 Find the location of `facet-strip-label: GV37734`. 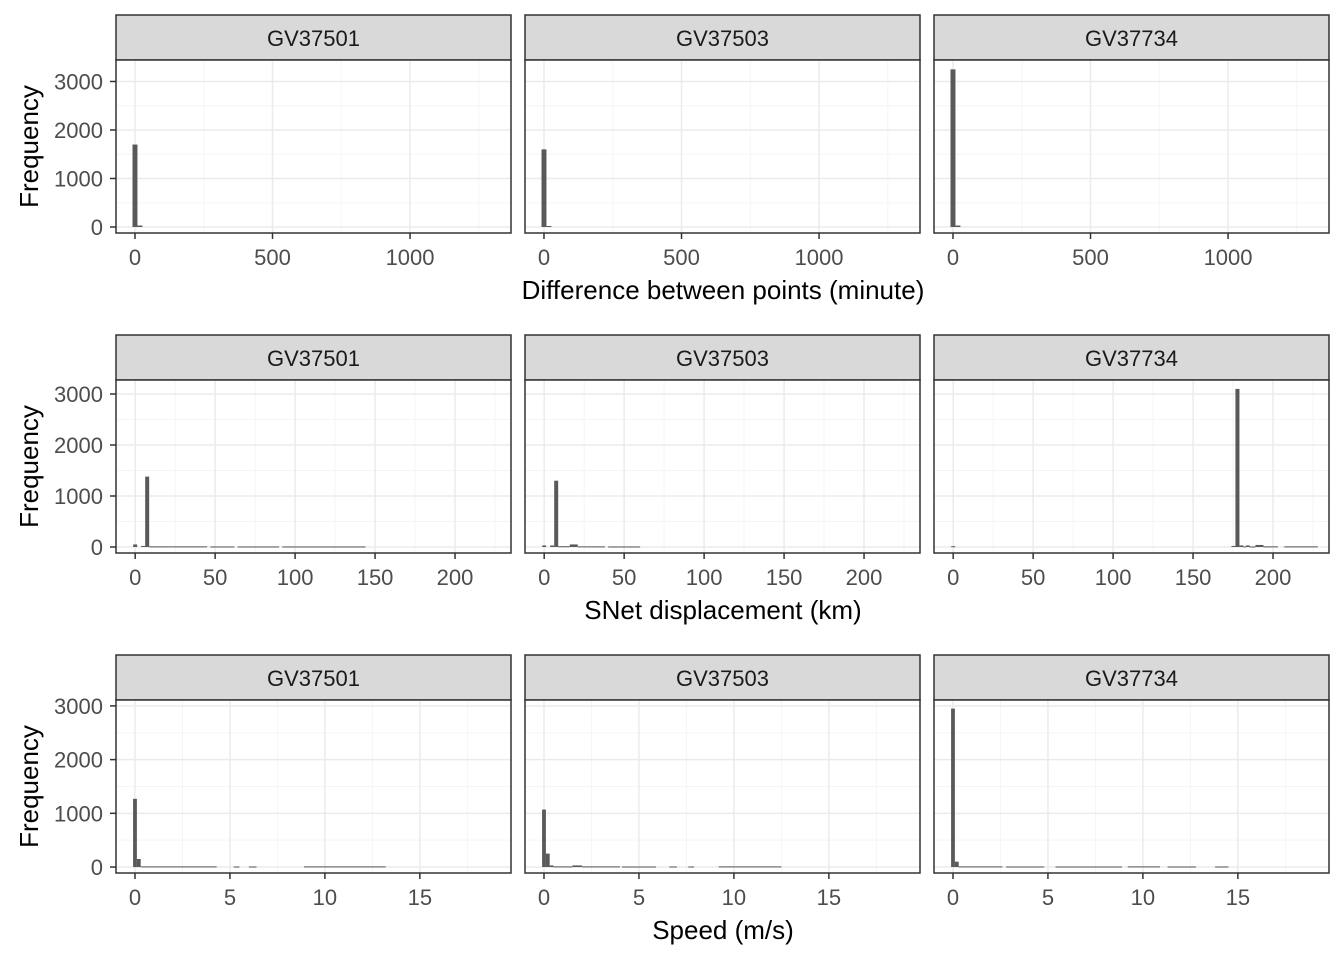

facet-strip-label: GV37734 is located at coordinates (1131, 358).